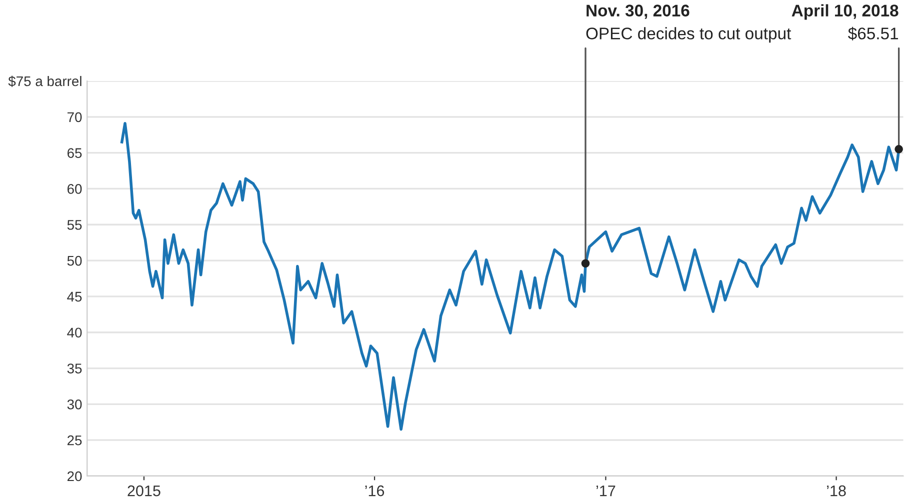  What do you see at coordinates (74, 333) in the screenshot?
I see `y-tick-label: 40` at bounding box center [74, 333].